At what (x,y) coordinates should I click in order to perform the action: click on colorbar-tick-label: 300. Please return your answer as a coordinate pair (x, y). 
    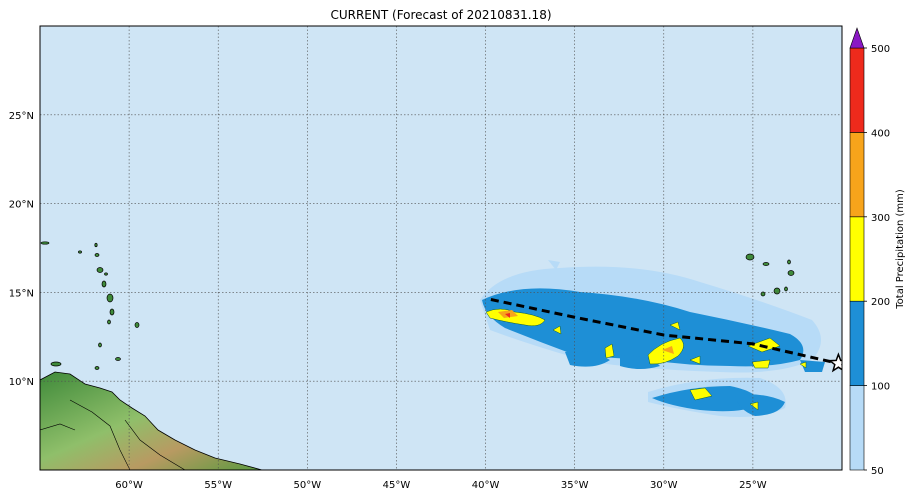
    Looking at the image, I should click on (880, 218).